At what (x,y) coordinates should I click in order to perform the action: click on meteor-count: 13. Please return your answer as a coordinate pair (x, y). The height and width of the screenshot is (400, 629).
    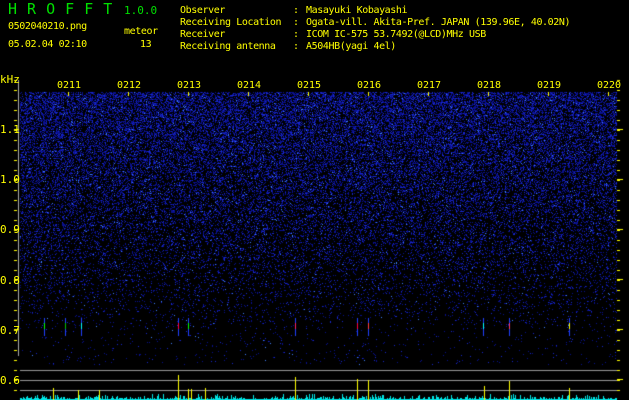
    Looking at the image, I should click on (146, 44).